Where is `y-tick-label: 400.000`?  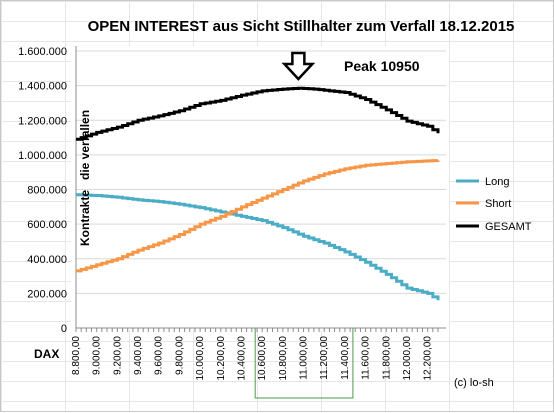 y-tick-label: 400.000 is located at coordinates (47, 260).